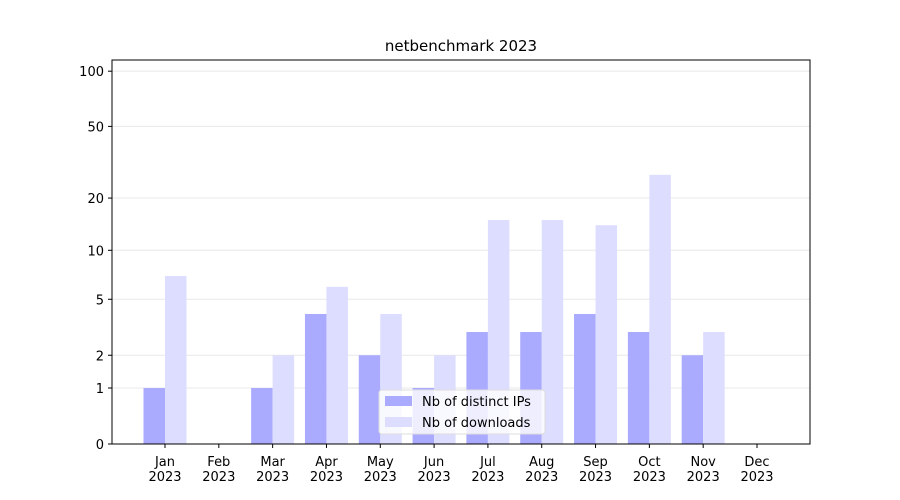 The height and width of the screenshot is (500, 900). Describe the element at coordinates (476, 402) in the screenshot. I see `legend-label: Nb of distinct IPs` at that location.